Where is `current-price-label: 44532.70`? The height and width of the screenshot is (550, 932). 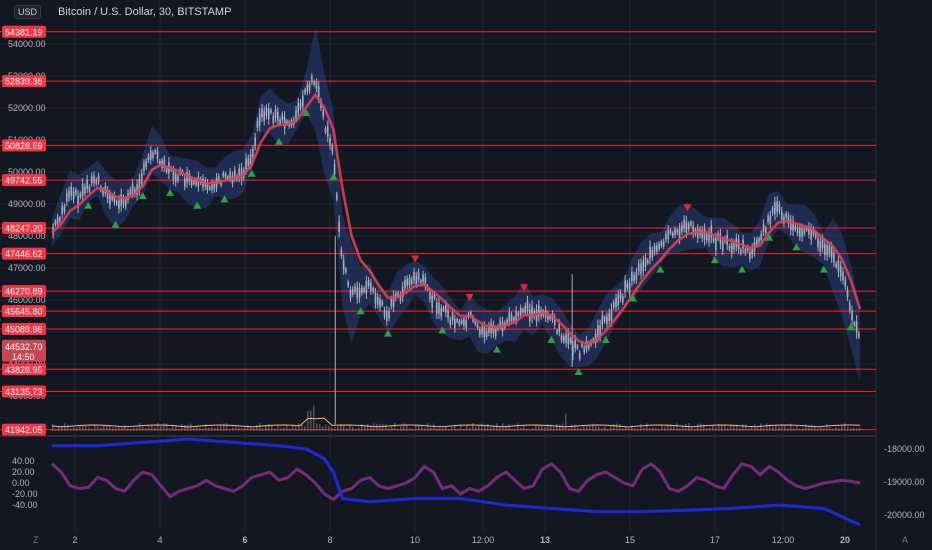
current-price-label: 44532.70 is located at coordinates (24, 347).